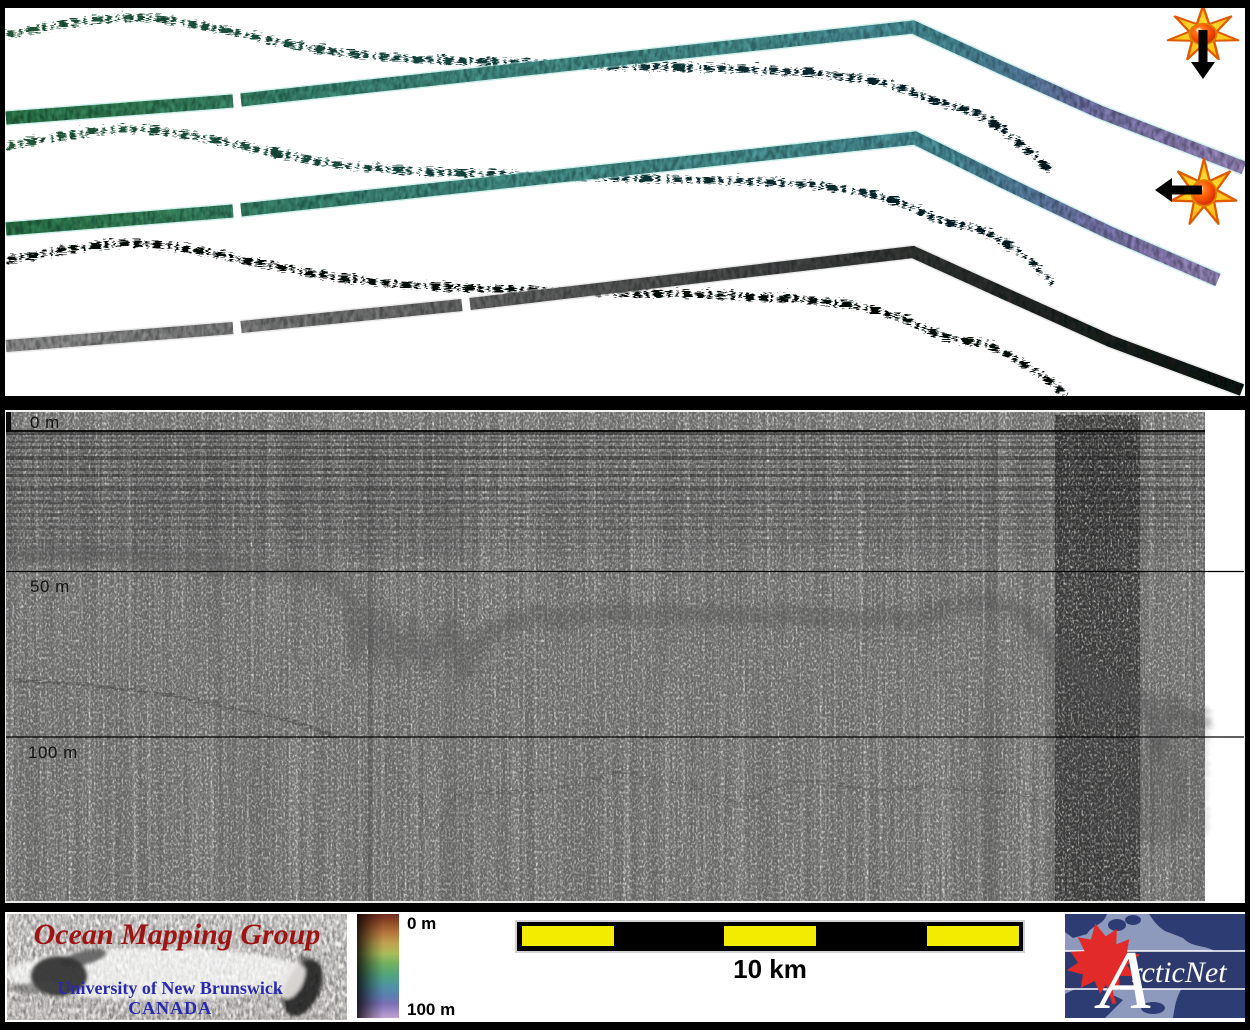  What do you see at coordinates (1224, 656) in the screenshot?
I see `echogram-right-blank` at bounding box center [1224, 656].